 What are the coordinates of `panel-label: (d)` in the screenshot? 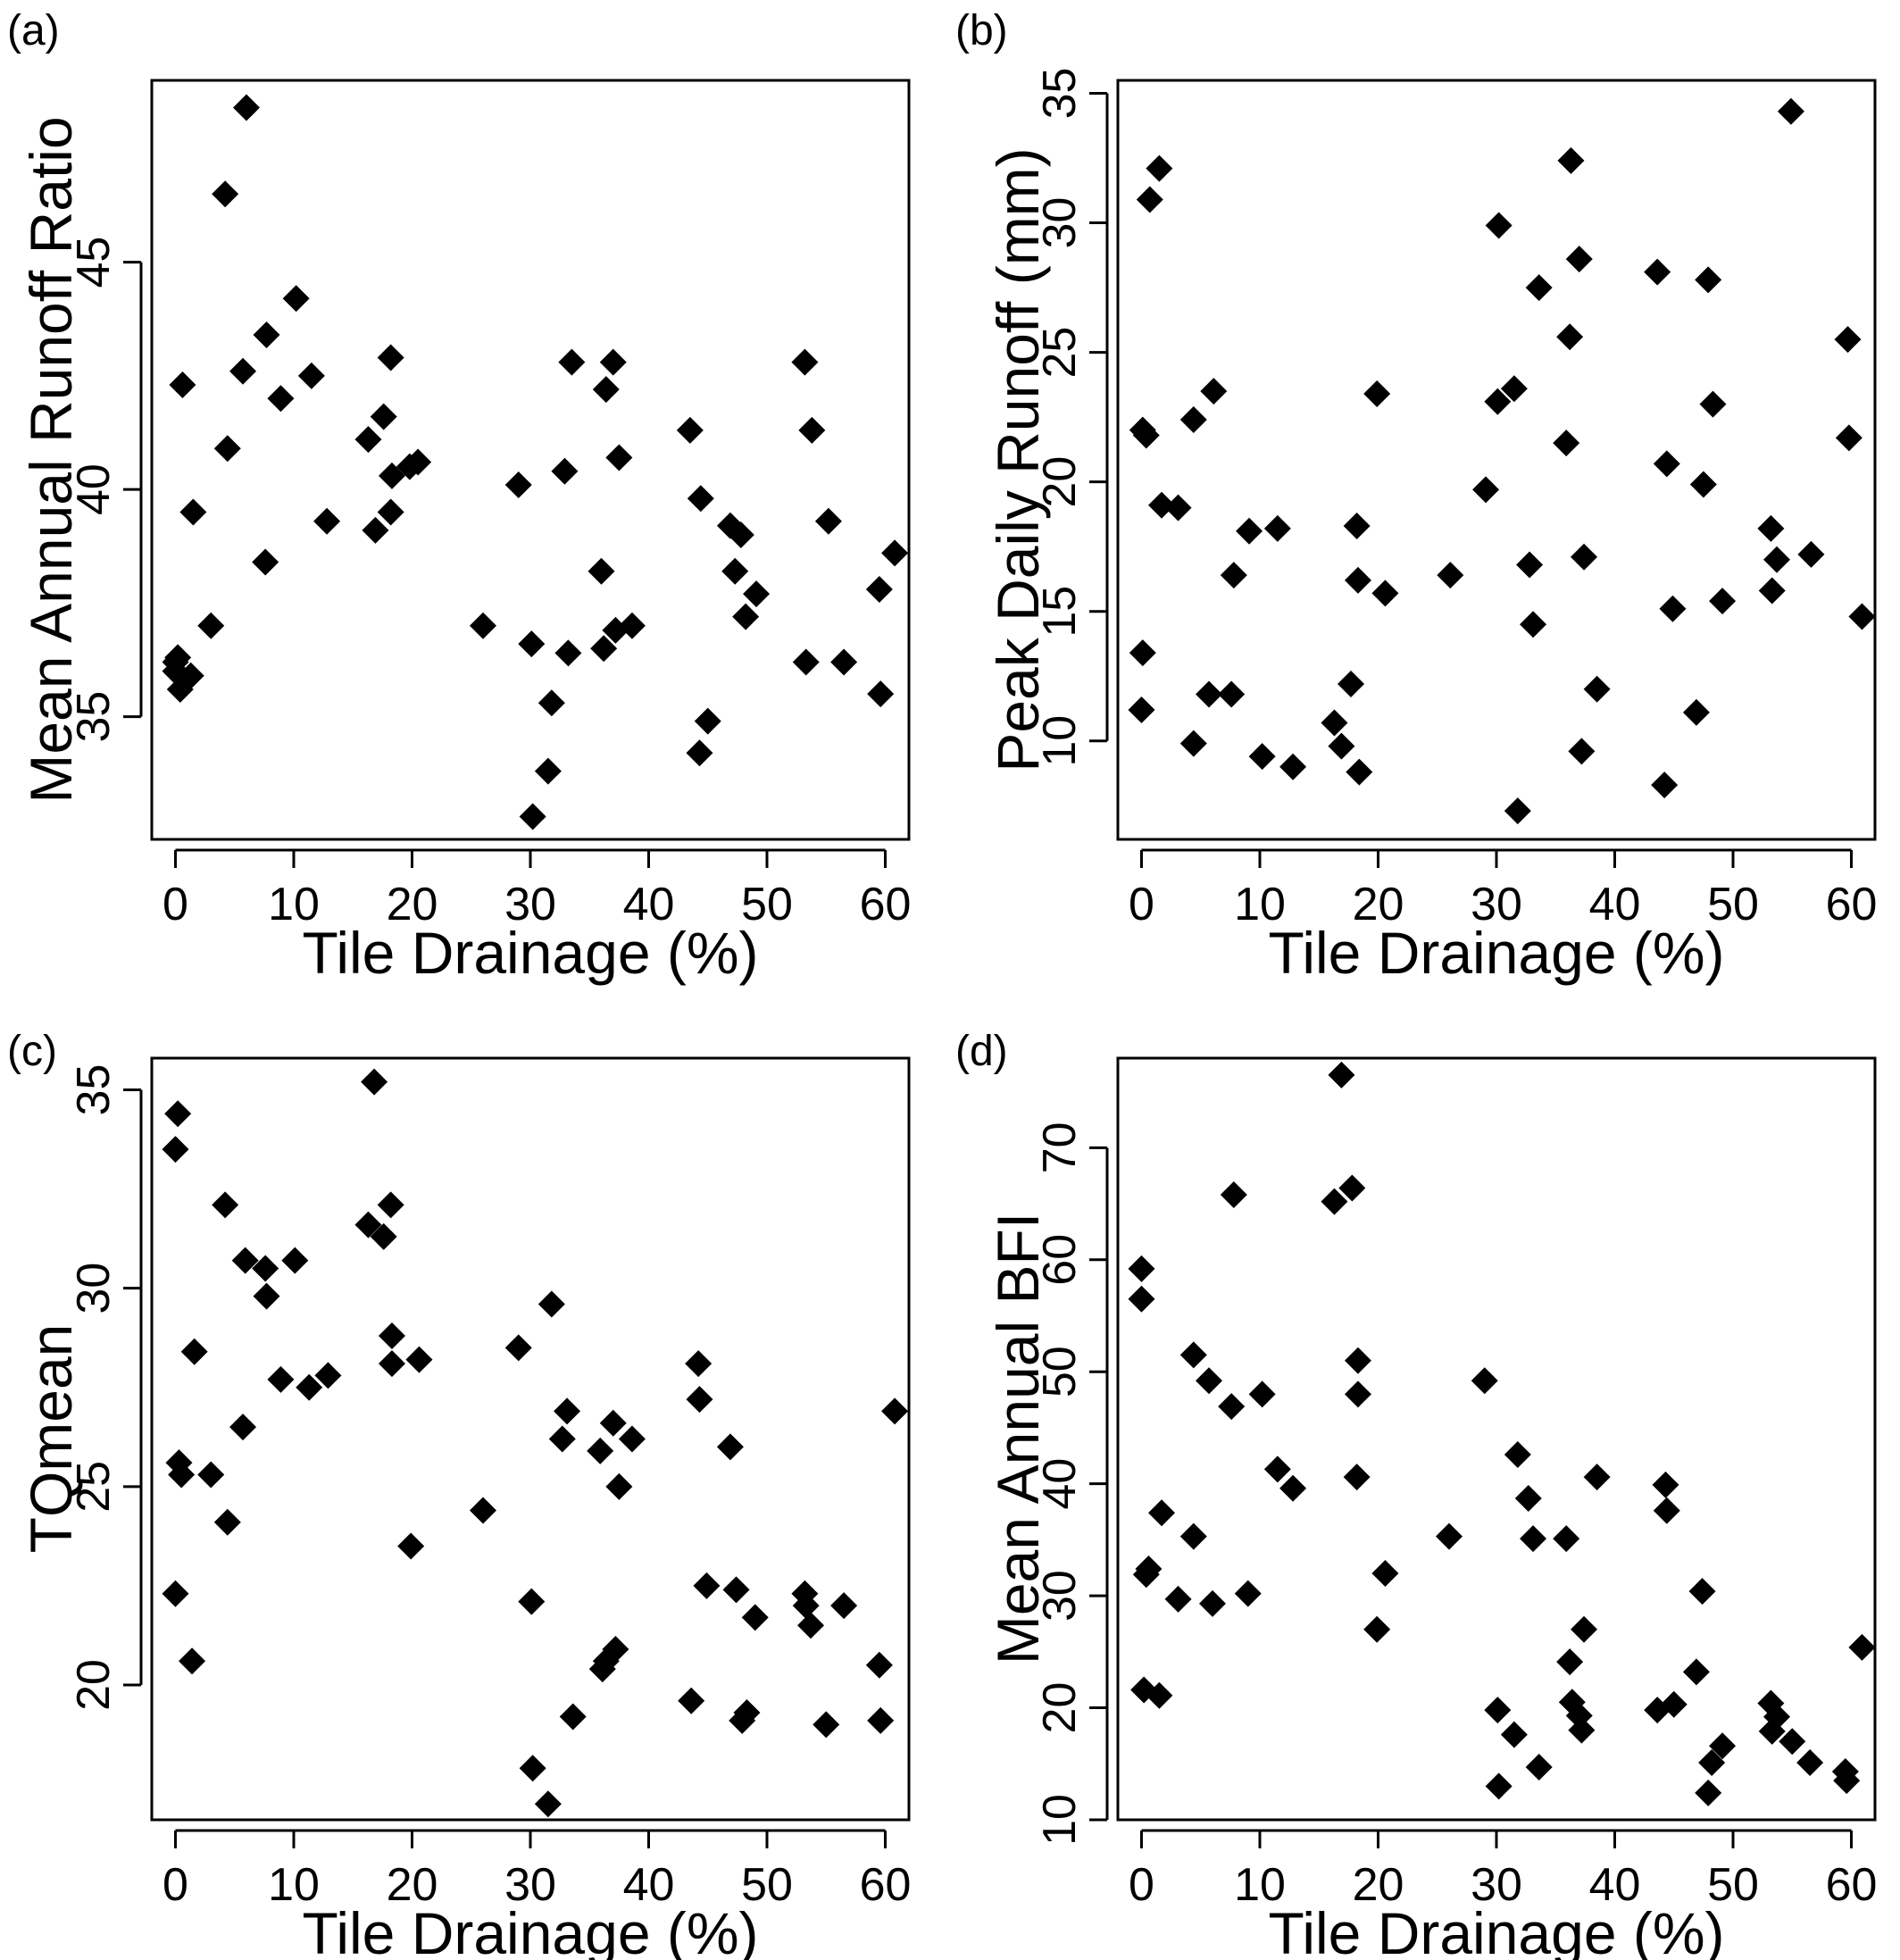 It's located at (982, 1051).